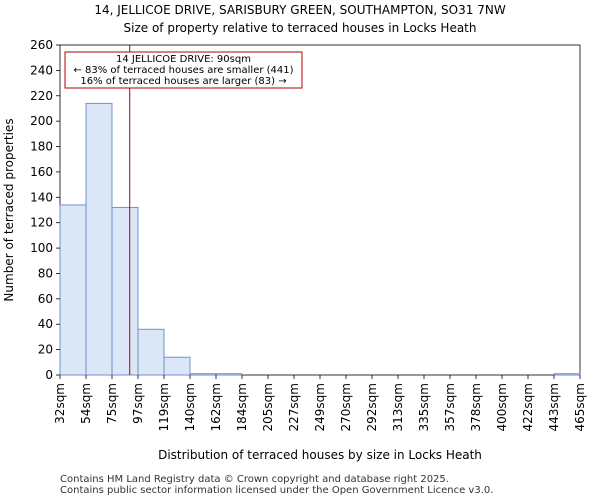  Describe the element at coordinates (183, 81) in the screenshot. I see `annotation-line-3: 16% of terraced houses are larger (83) →` at that location.